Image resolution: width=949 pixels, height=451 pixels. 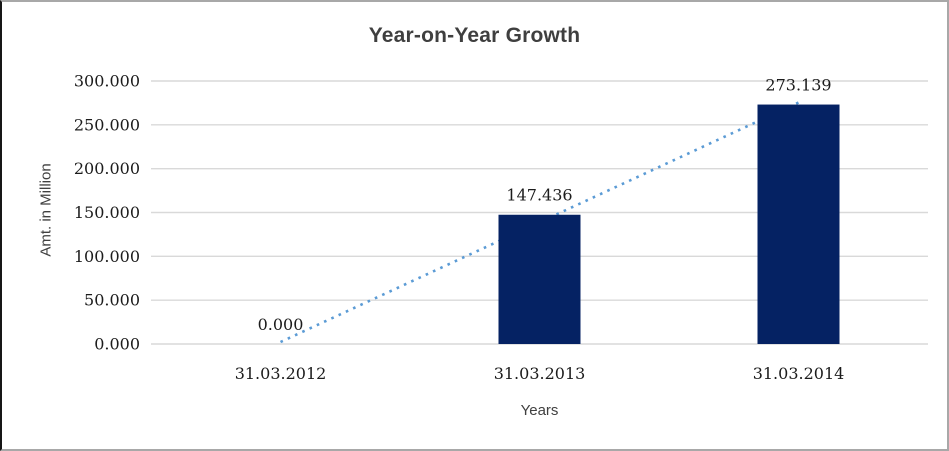 I want to click on x-axis-title: Years, so click(x=539, y=410).